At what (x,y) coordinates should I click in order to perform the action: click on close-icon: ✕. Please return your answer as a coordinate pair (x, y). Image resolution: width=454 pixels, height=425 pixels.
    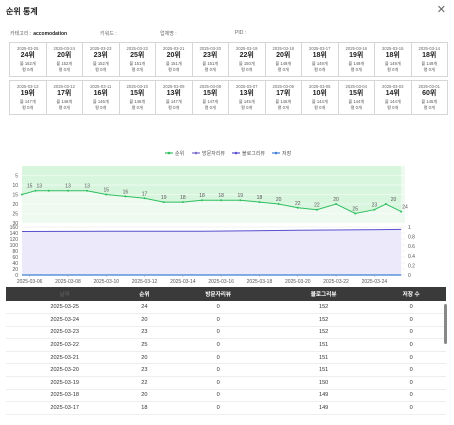
    Looking at the image, I should click on (441, 10).